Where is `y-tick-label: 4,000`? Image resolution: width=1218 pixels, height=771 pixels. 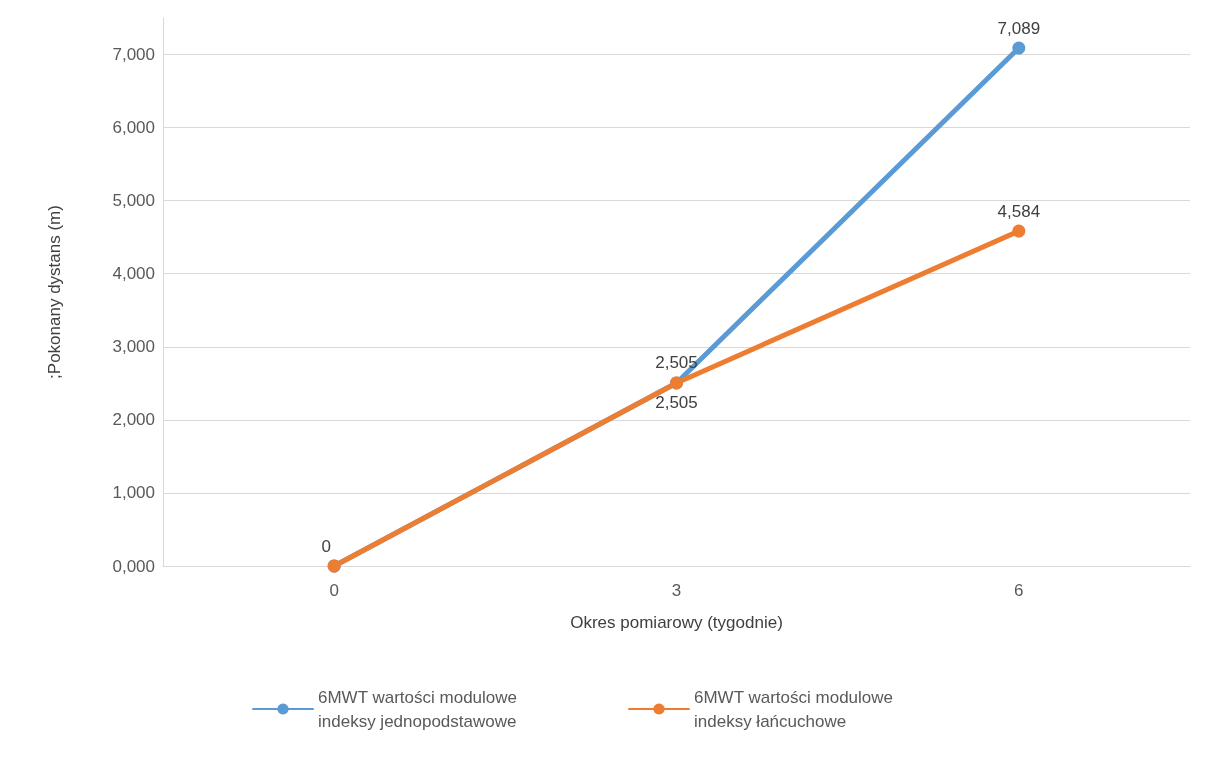 y-tick-label: 4,000 is located at coordinates (133, 274).